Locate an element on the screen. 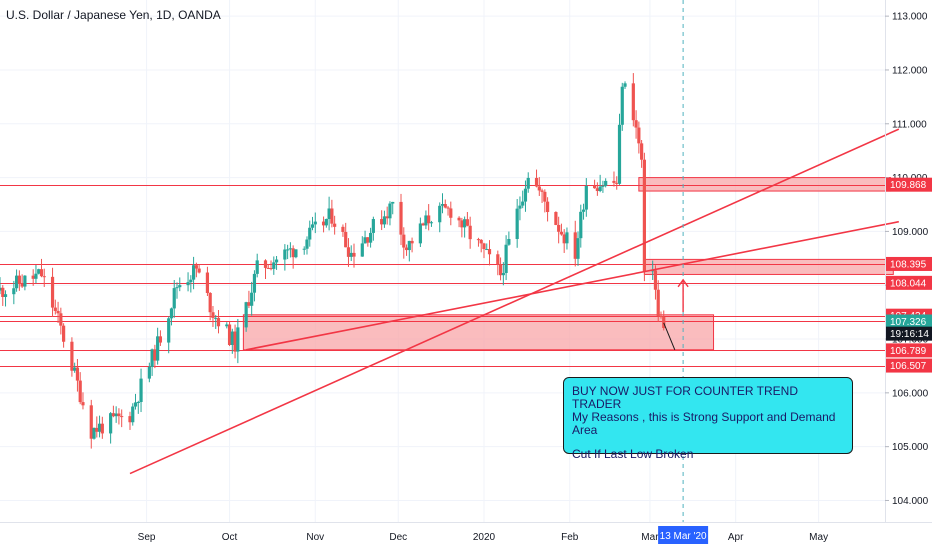 This screenshot has width=932, height=550. price-tick-label: 111.000 is located at coordinates (909, 124).